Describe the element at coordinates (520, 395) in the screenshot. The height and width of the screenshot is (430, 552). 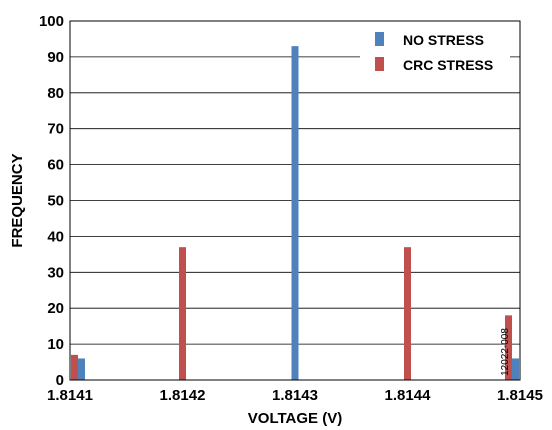
I see `x-tick-label: 1.8145` at that location.